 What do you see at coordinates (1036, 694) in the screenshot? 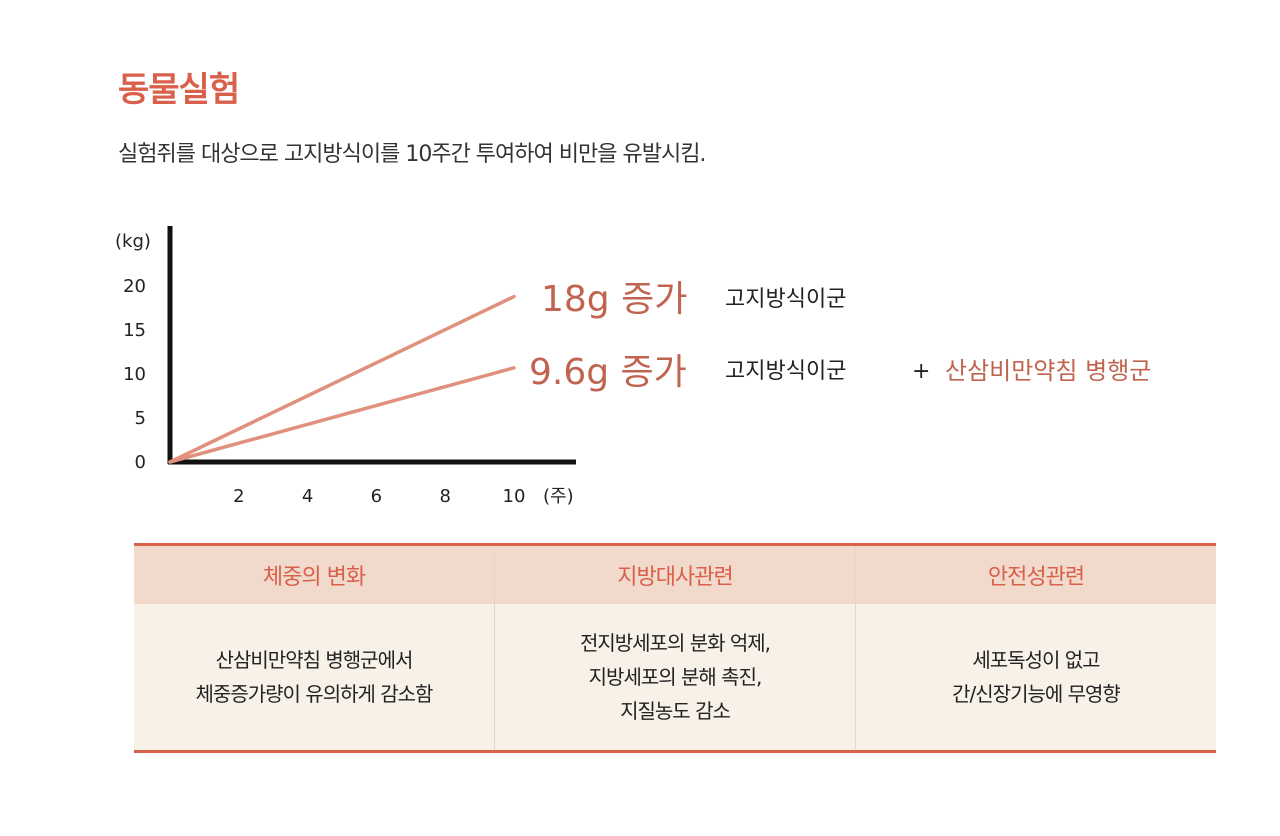
I see `column-line: 간/신장기능에 무영향` at bounding box center [1036, 694].